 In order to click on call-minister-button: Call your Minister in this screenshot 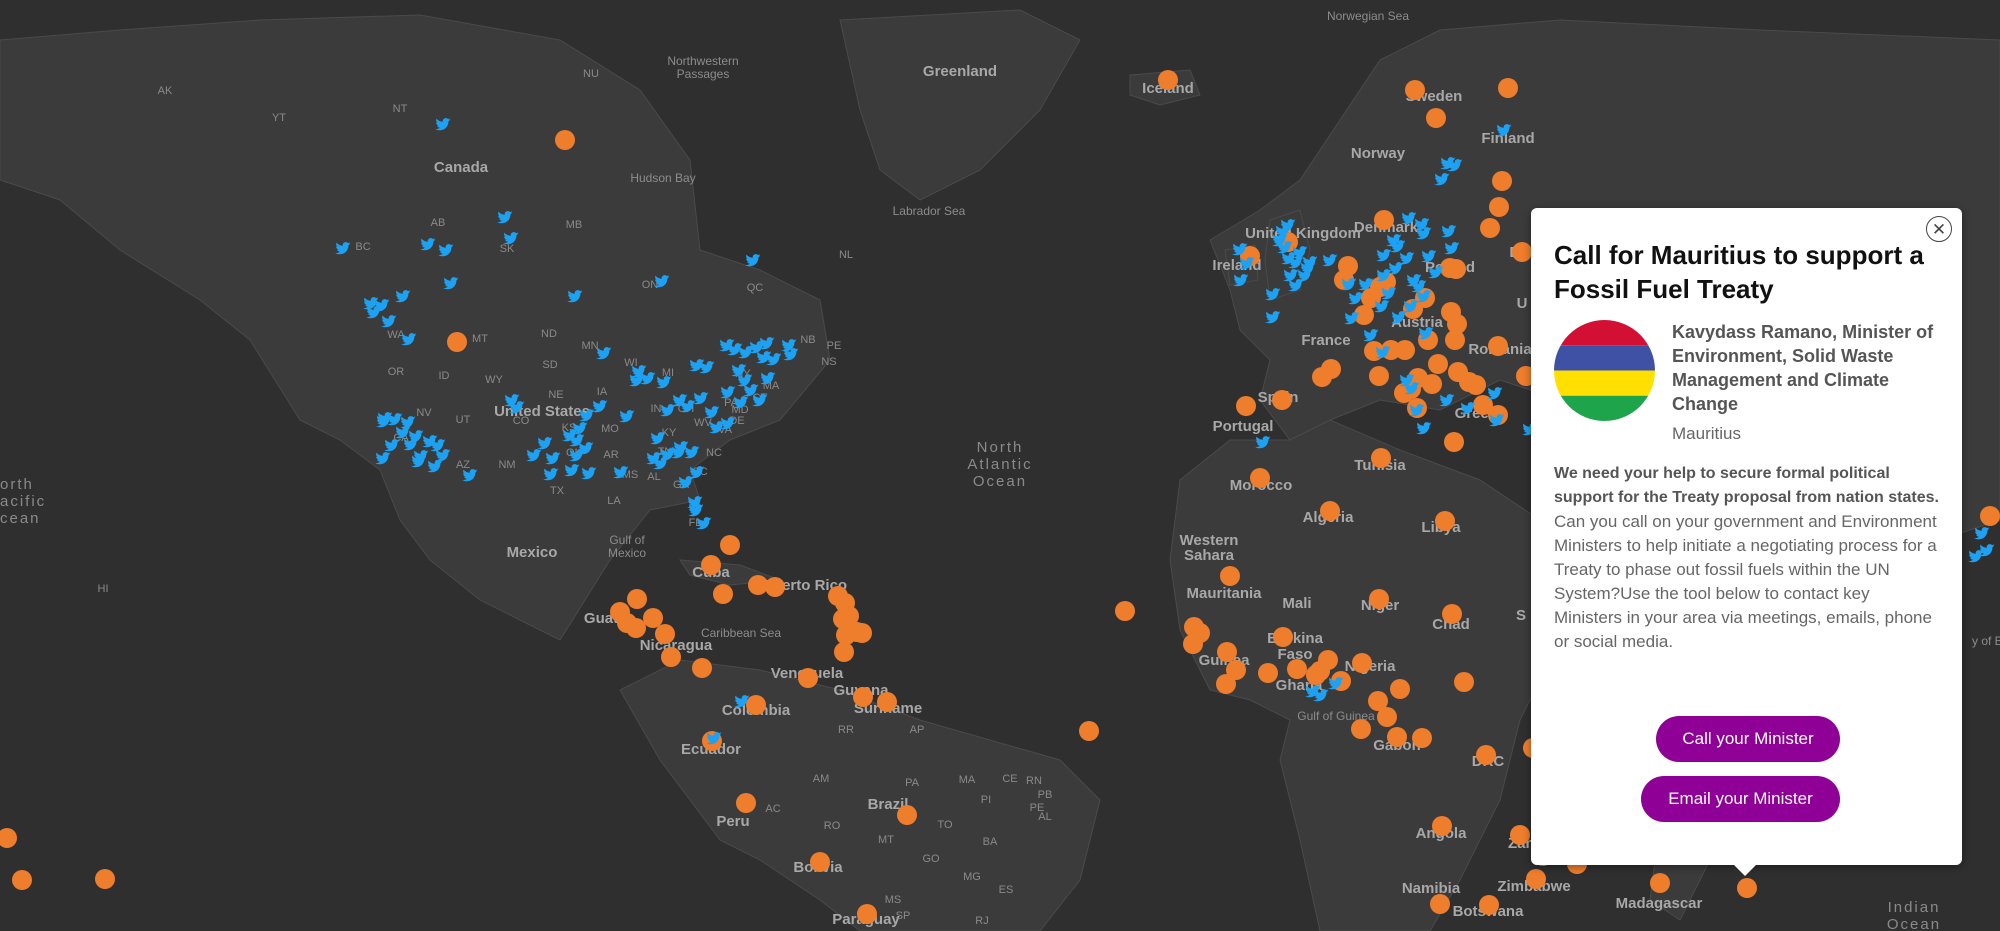, I will do `click(1748, 739)`.